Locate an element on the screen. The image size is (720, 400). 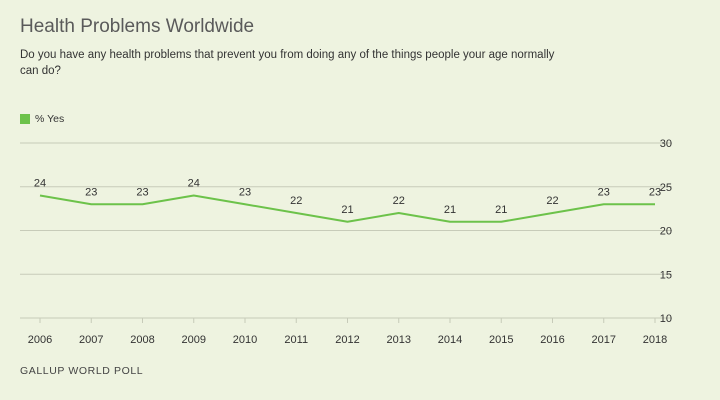
x-tick-label: 2014 is located at coordinates (450, 340).